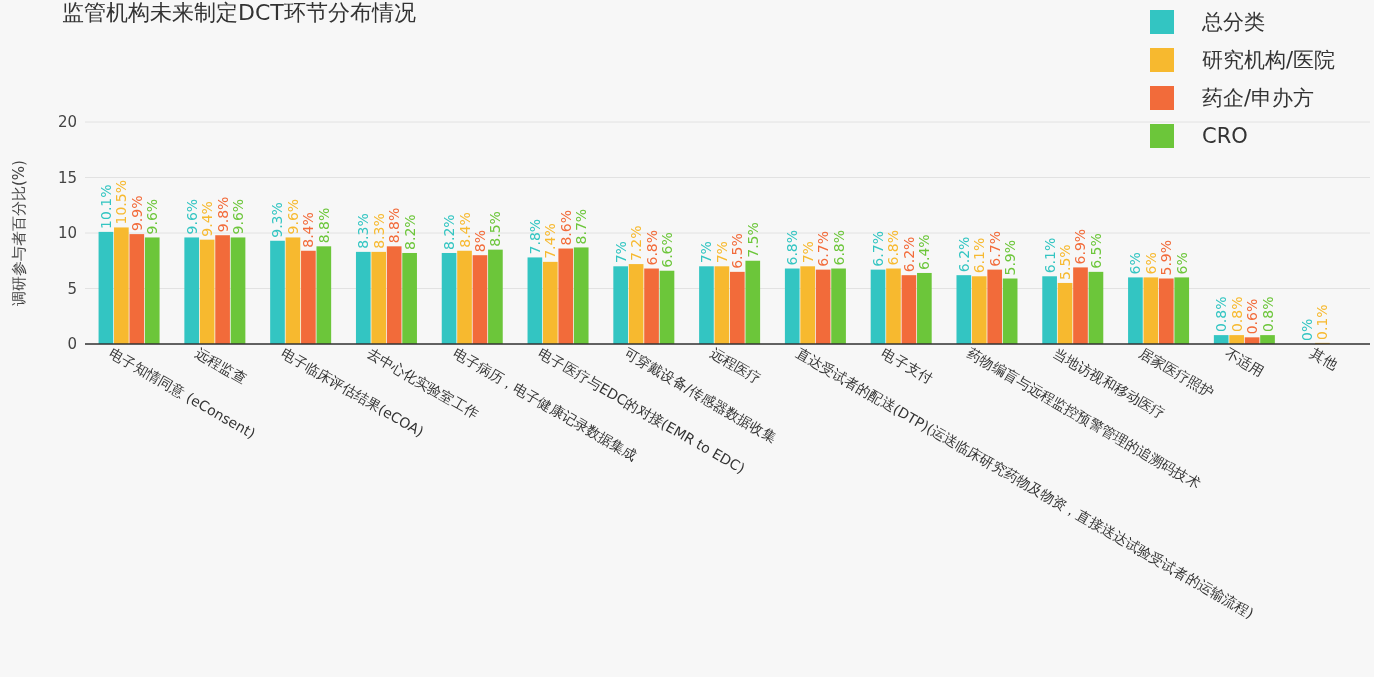 Image resolution: width=1374 pixels, height=677 pixels. What do you see at coordinates (105, 206) in the screenshot?
I see `data-label: 10.1%` at bounding box center [105, 206].